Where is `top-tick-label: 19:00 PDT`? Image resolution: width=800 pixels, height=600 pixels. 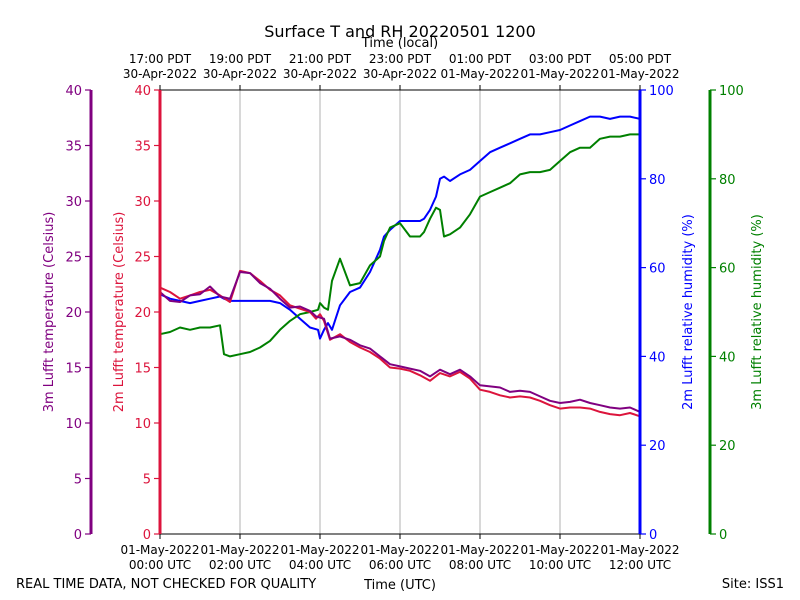 top-tick-label: 19:00 PDT is located at coordinates (240, 59).